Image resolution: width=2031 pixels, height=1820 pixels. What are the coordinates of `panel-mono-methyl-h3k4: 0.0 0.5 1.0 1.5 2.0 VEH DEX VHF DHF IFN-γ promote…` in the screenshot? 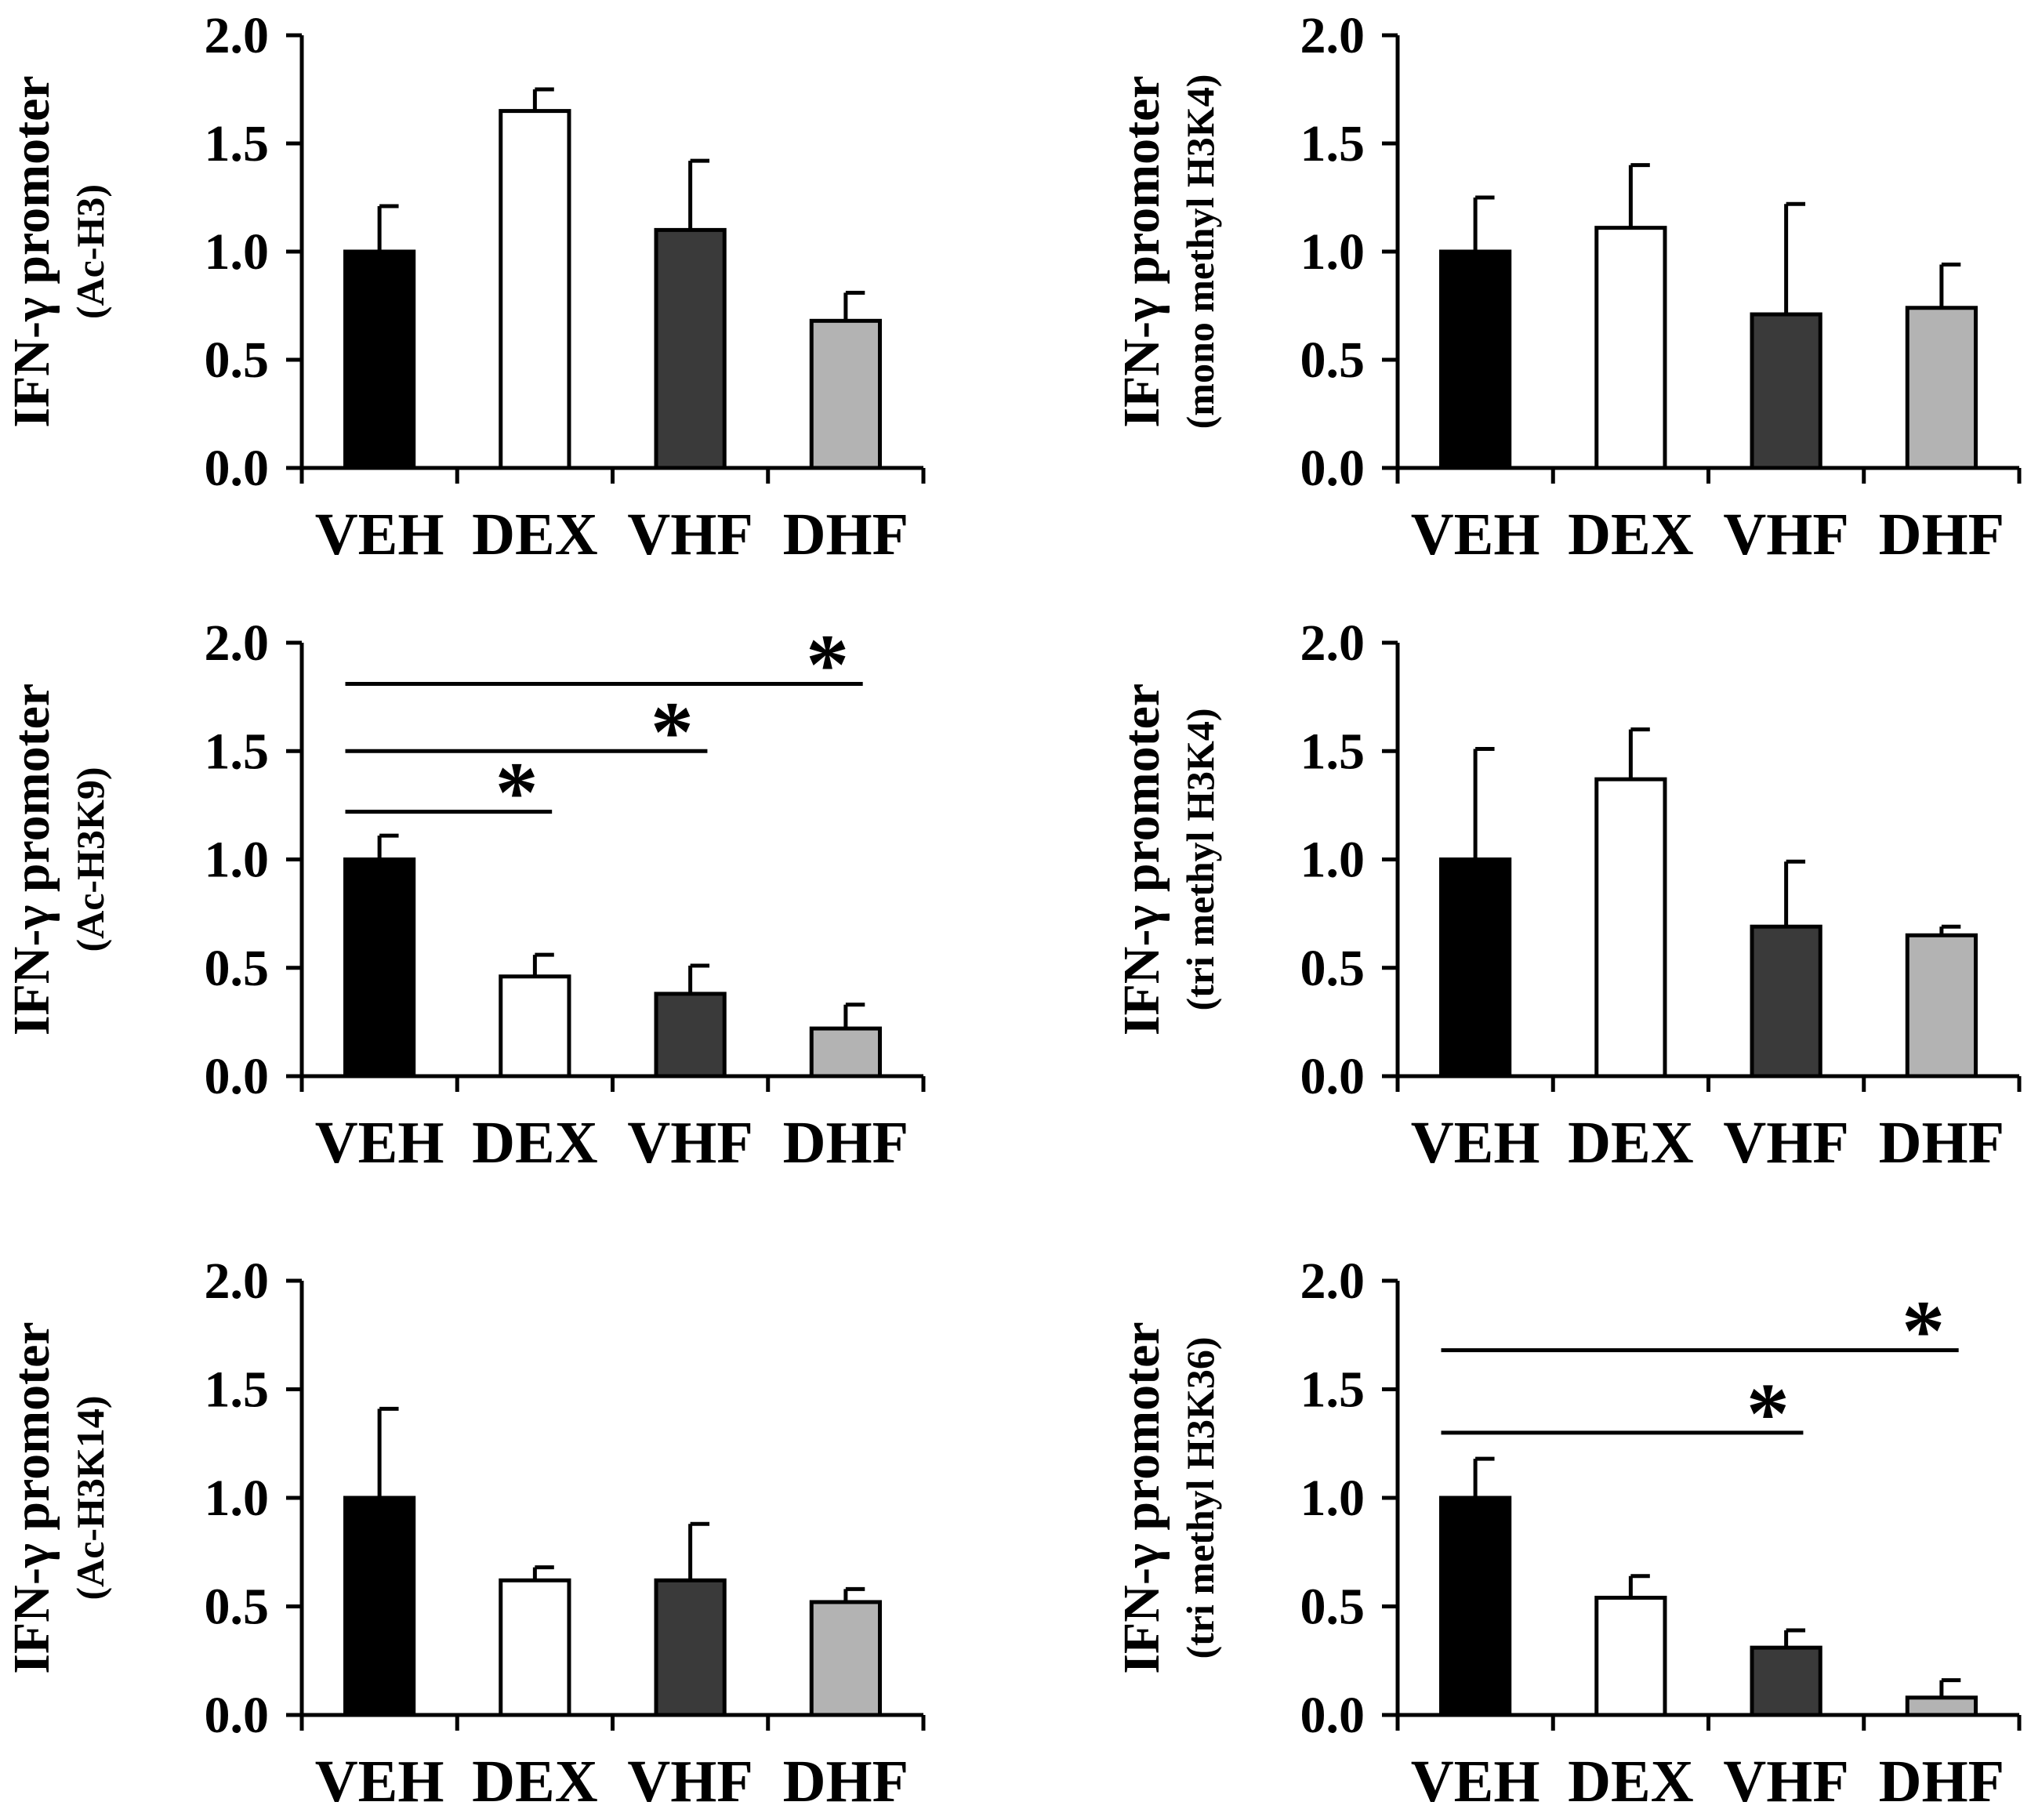 It's located at (1567, 287).